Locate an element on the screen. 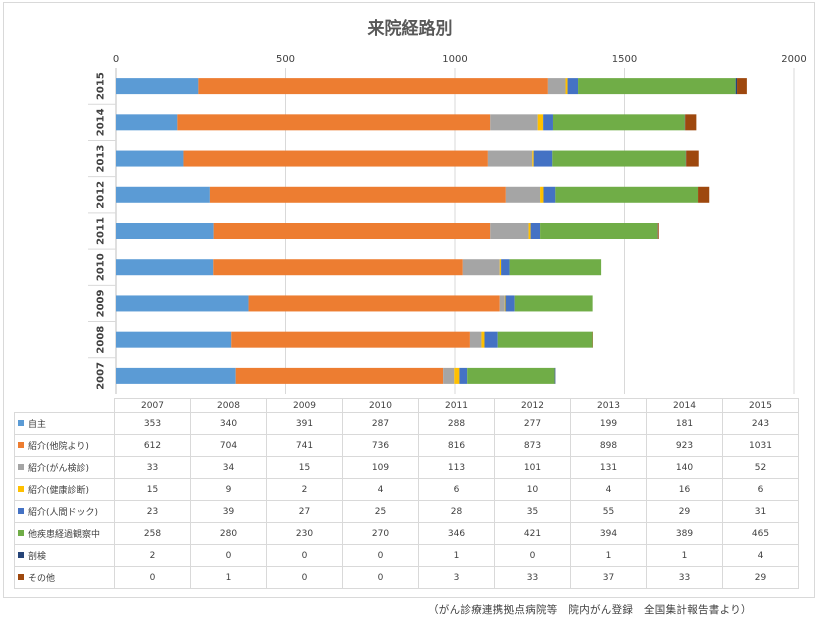  table-cell: 31 is located at coordinates (760, 511).